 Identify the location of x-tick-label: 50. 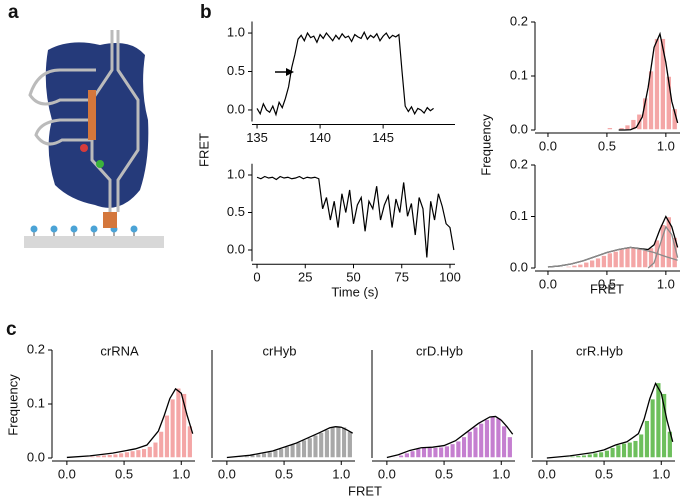
(353, 277).